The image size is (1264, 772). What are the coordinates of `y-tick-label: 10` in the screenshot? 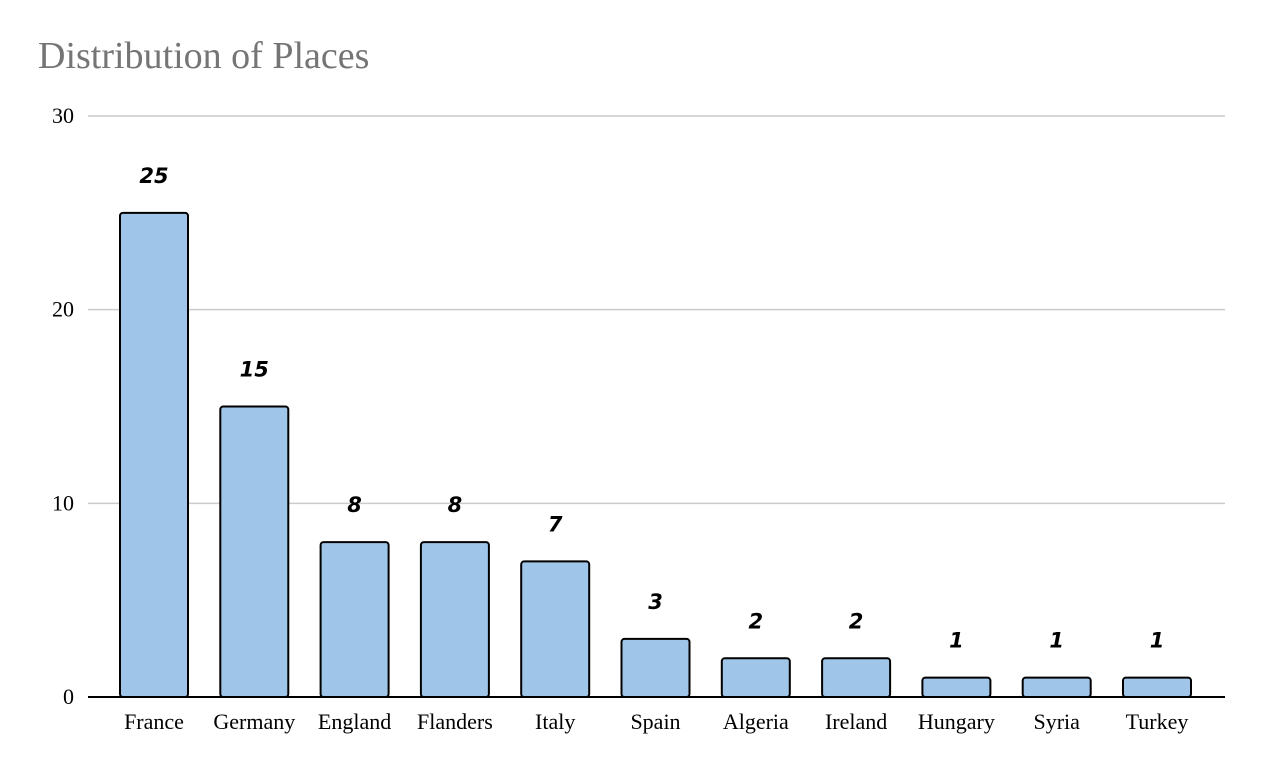 It's located at (63, 502).